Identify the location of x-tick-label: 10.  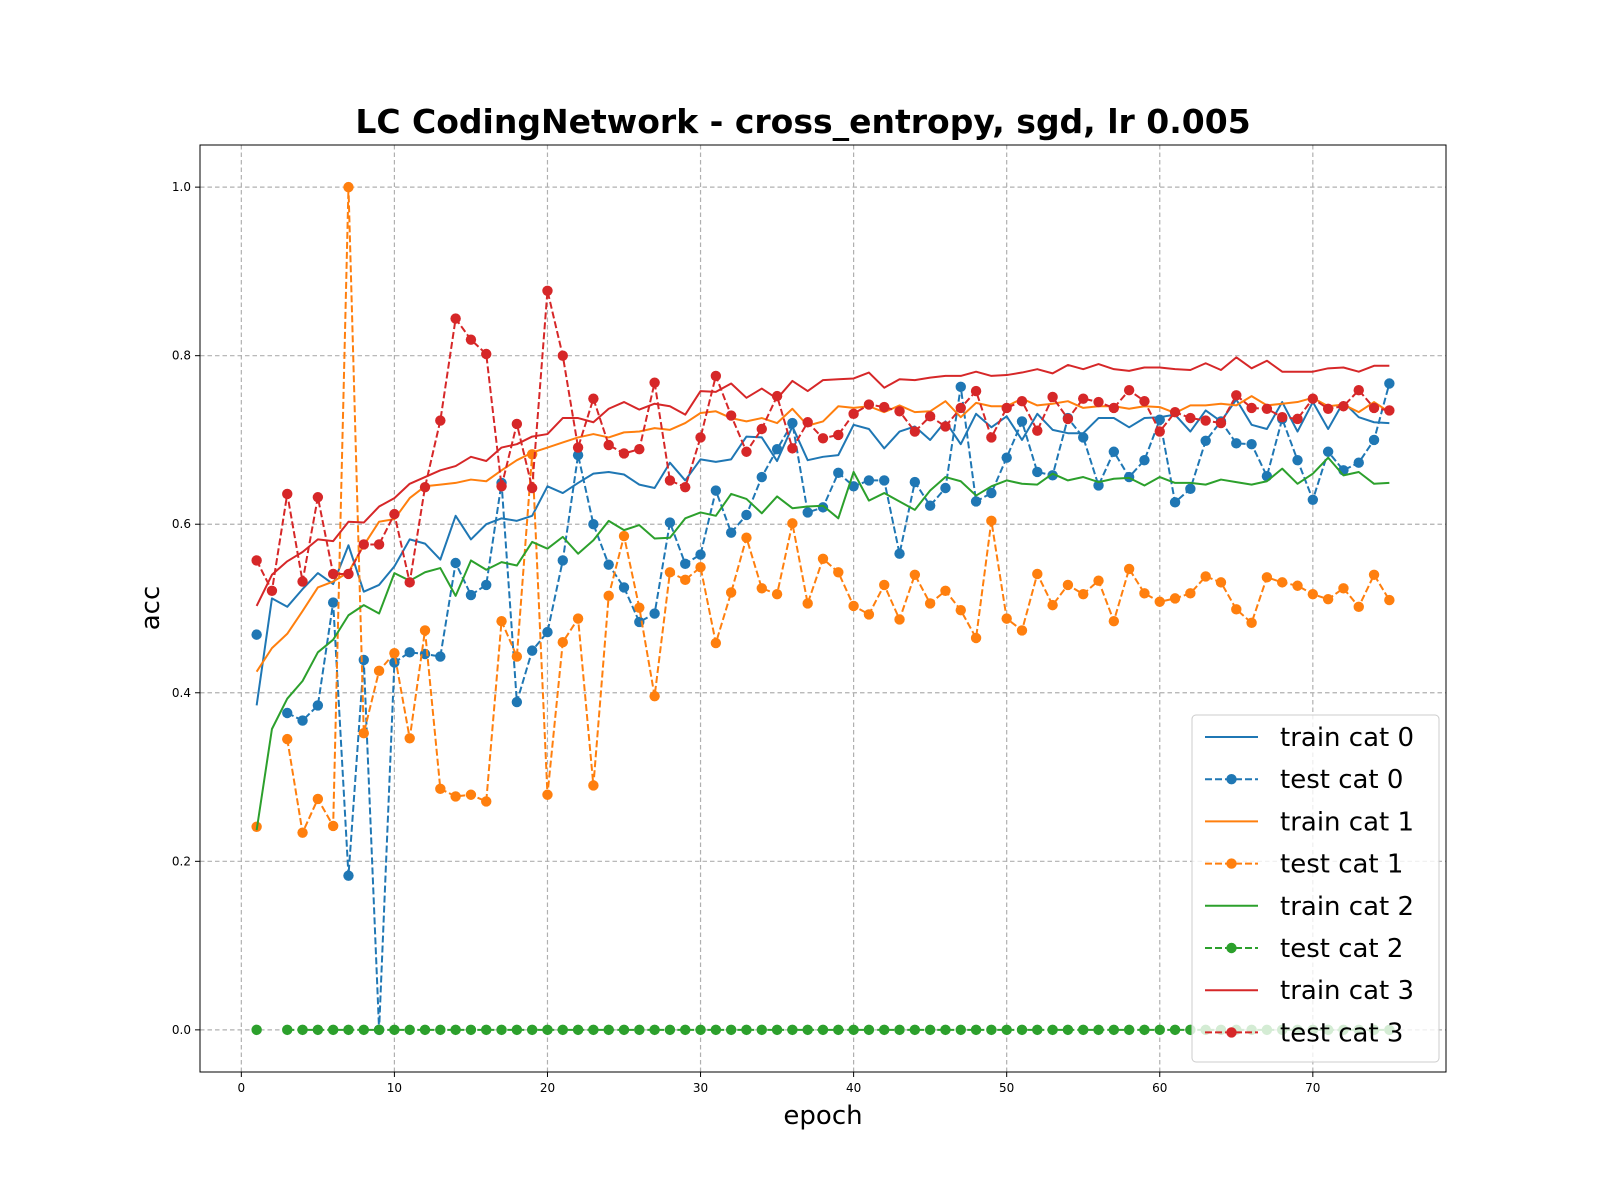
(394, 1088).